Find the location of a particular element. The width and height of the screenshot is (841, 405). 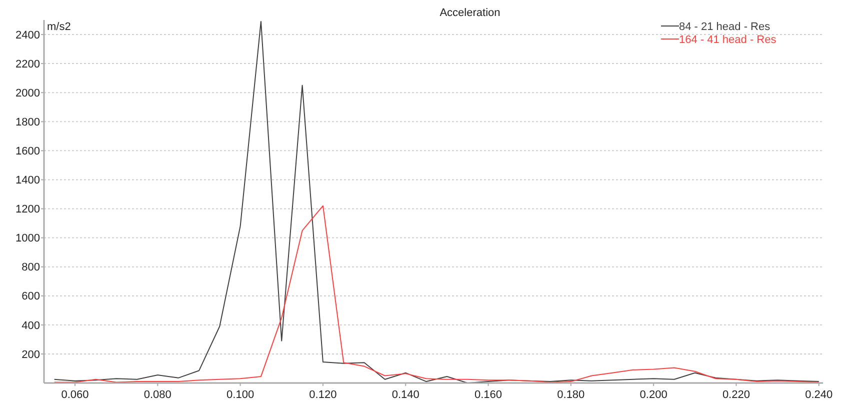

y-tick-label: 1600 is located at coordinates (28, 152).